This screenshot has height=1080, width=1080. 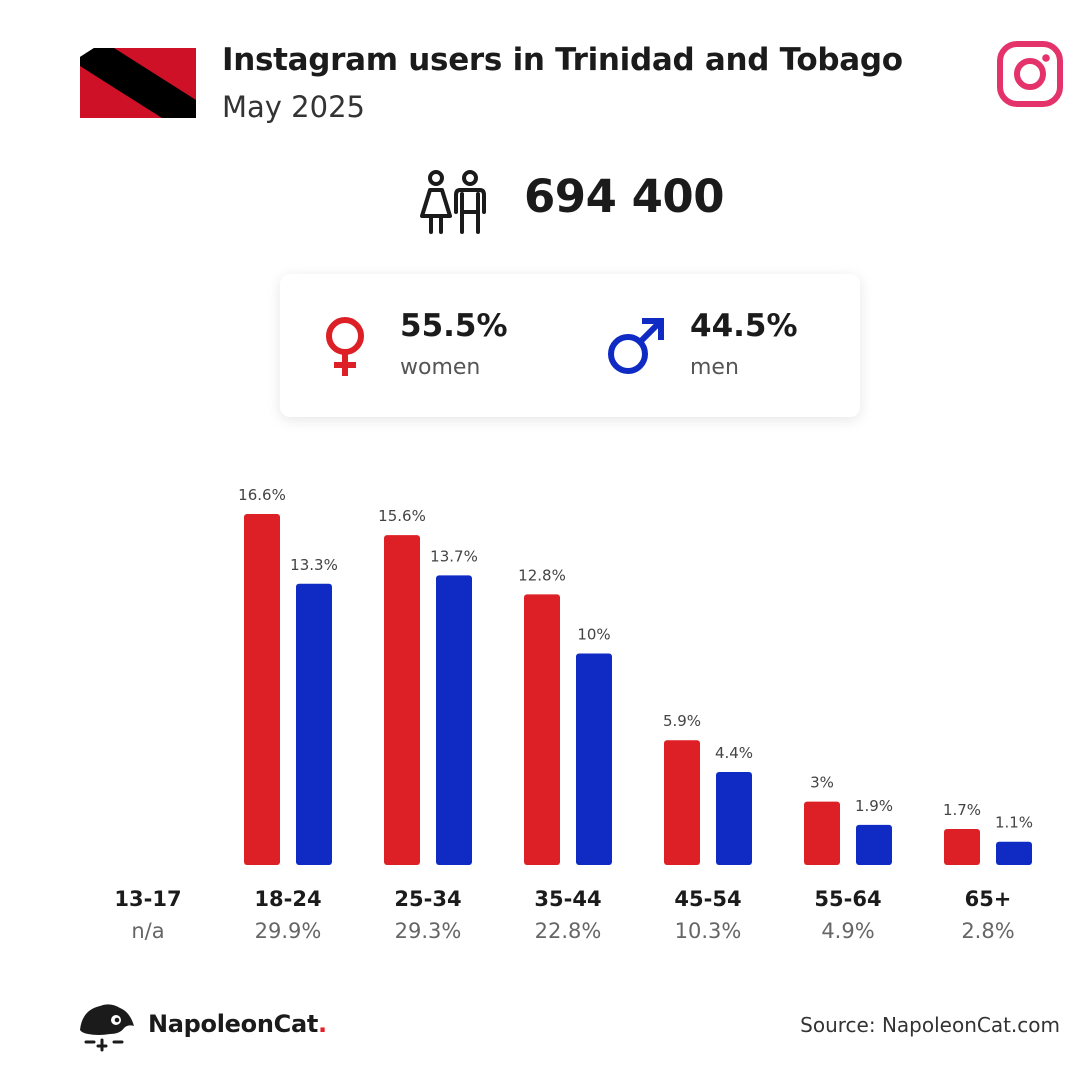 What do you see at coordinates (822, 833) in the screenshot?
I see `bar-55-64-s0` at bounding box center [822, 833].